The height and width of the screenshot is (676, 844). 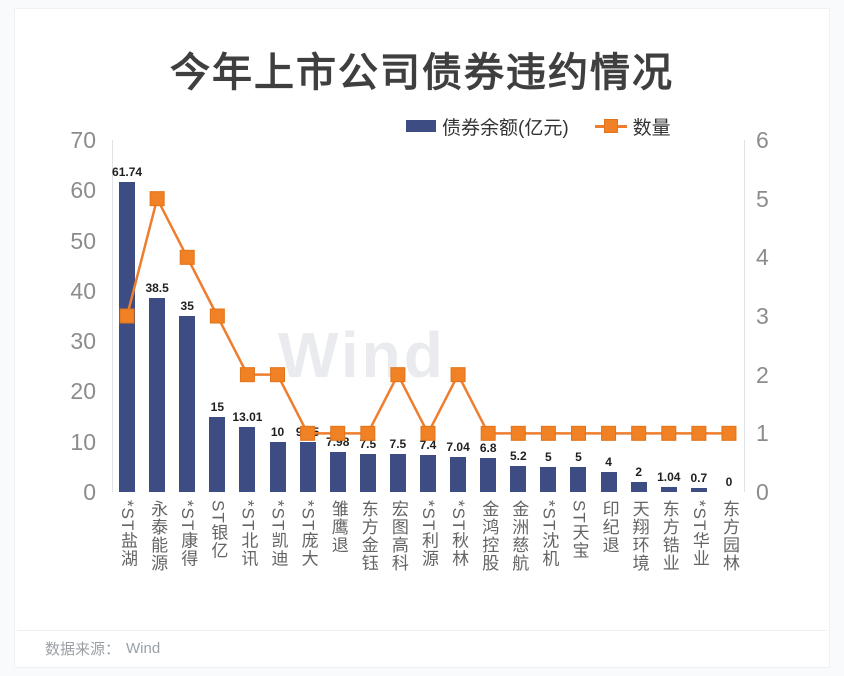 I want to click on x-axis-label: 永泰能源, so click(x=158, y=536).